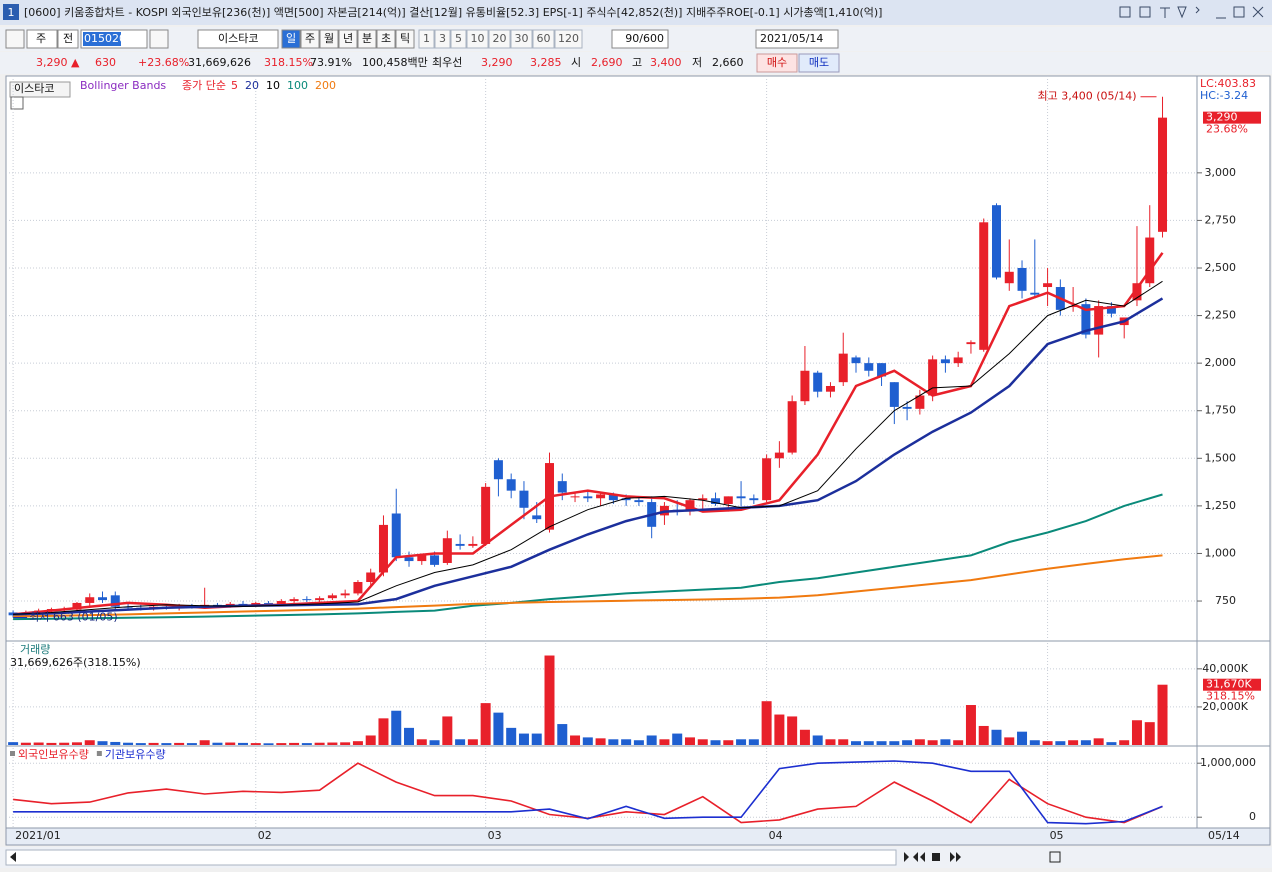 The height and width of the screenshot is (872, 1272). I want to click on date: 2021/05/14, so click(791, 38).